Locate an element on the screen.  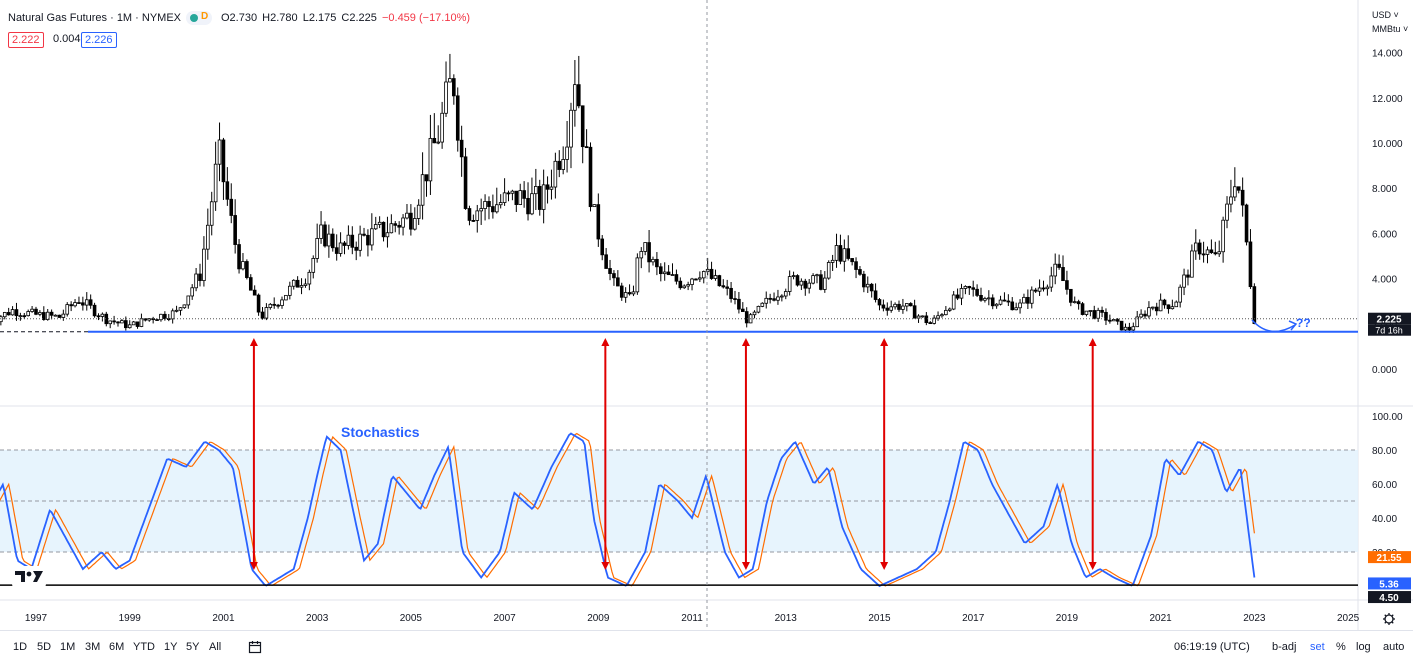
ask-price-box: 2.226 is located at coordinates (99, 40).